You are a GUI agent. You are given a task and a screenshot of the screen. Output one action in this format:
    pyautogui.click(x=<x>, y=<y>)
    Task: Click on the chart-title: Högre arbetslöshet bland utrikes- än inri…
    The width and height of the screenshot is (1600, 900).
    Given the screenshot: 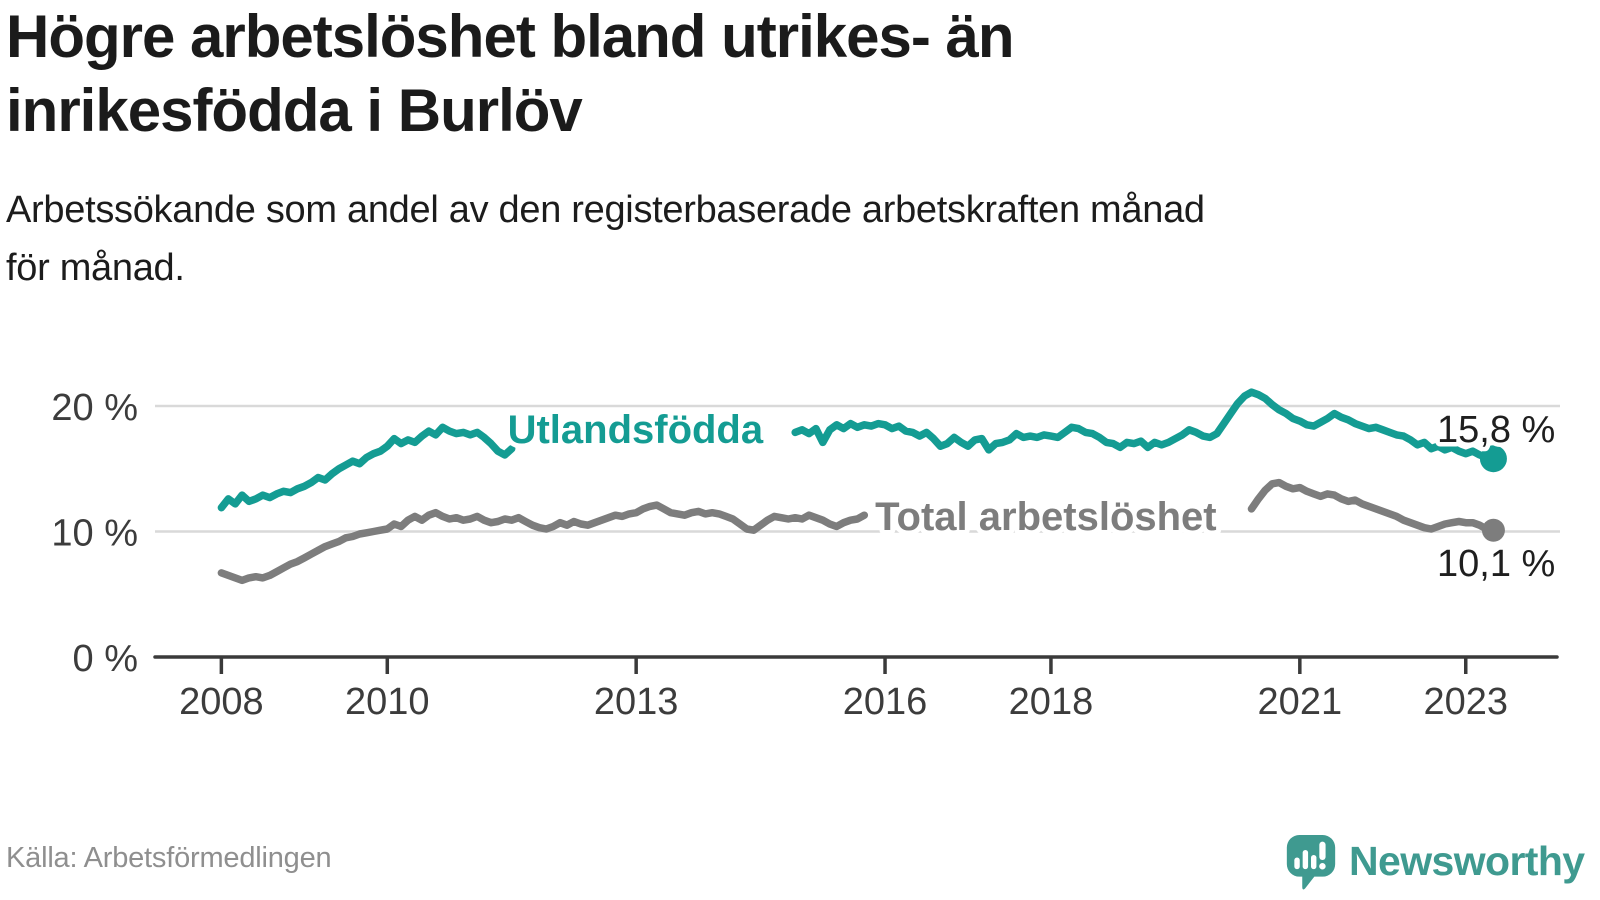 What is the action you would take?
    pyautogui.click(x=510, y=74)
    